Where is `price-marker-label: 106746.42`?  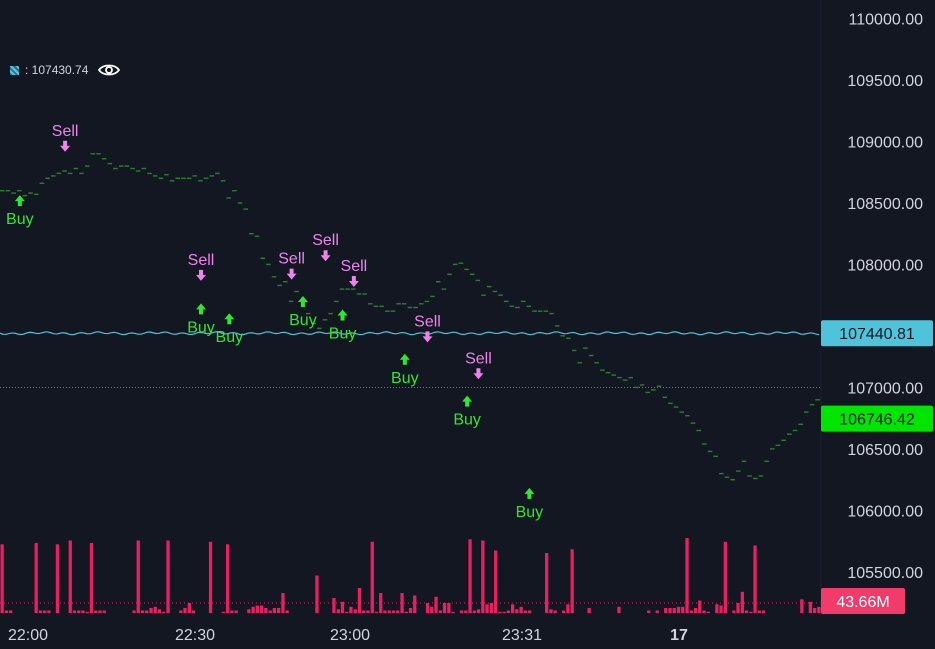
price-marker-label: 106746.42 is located at coordinates (877, 420).